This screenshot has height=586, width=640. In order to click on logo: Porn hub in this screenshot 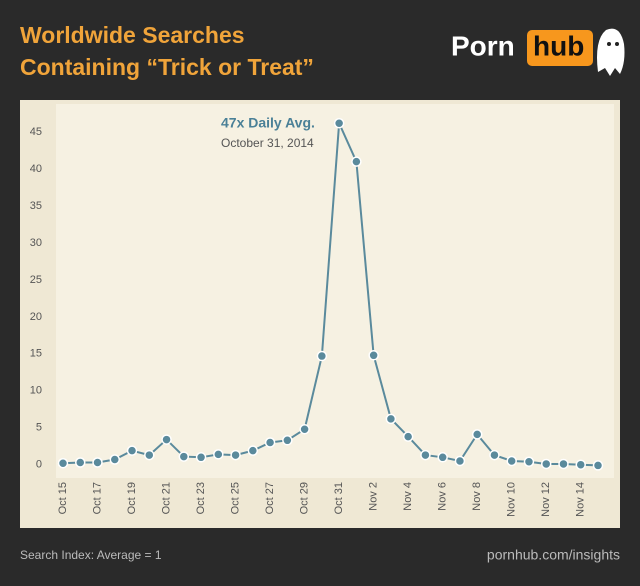, I will do `click(538, 52)`.